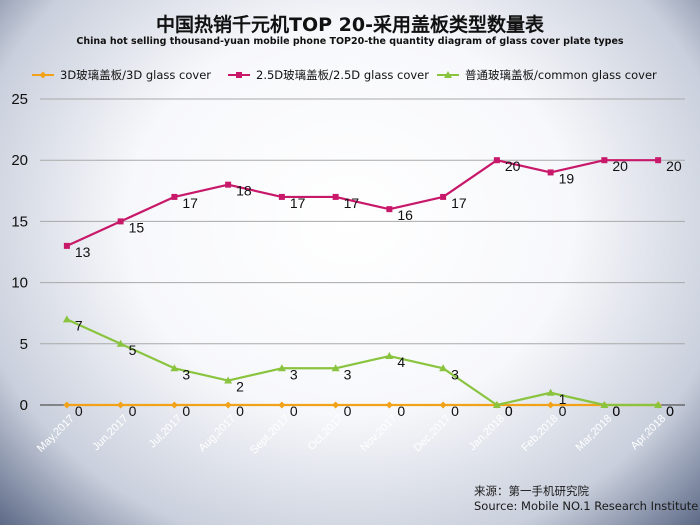 The height and width of the screenshot is (525, 700). Describe the element at coordinates (244, 191) in the screenshot. I see `series-1-data-label-3: 18` at that location.